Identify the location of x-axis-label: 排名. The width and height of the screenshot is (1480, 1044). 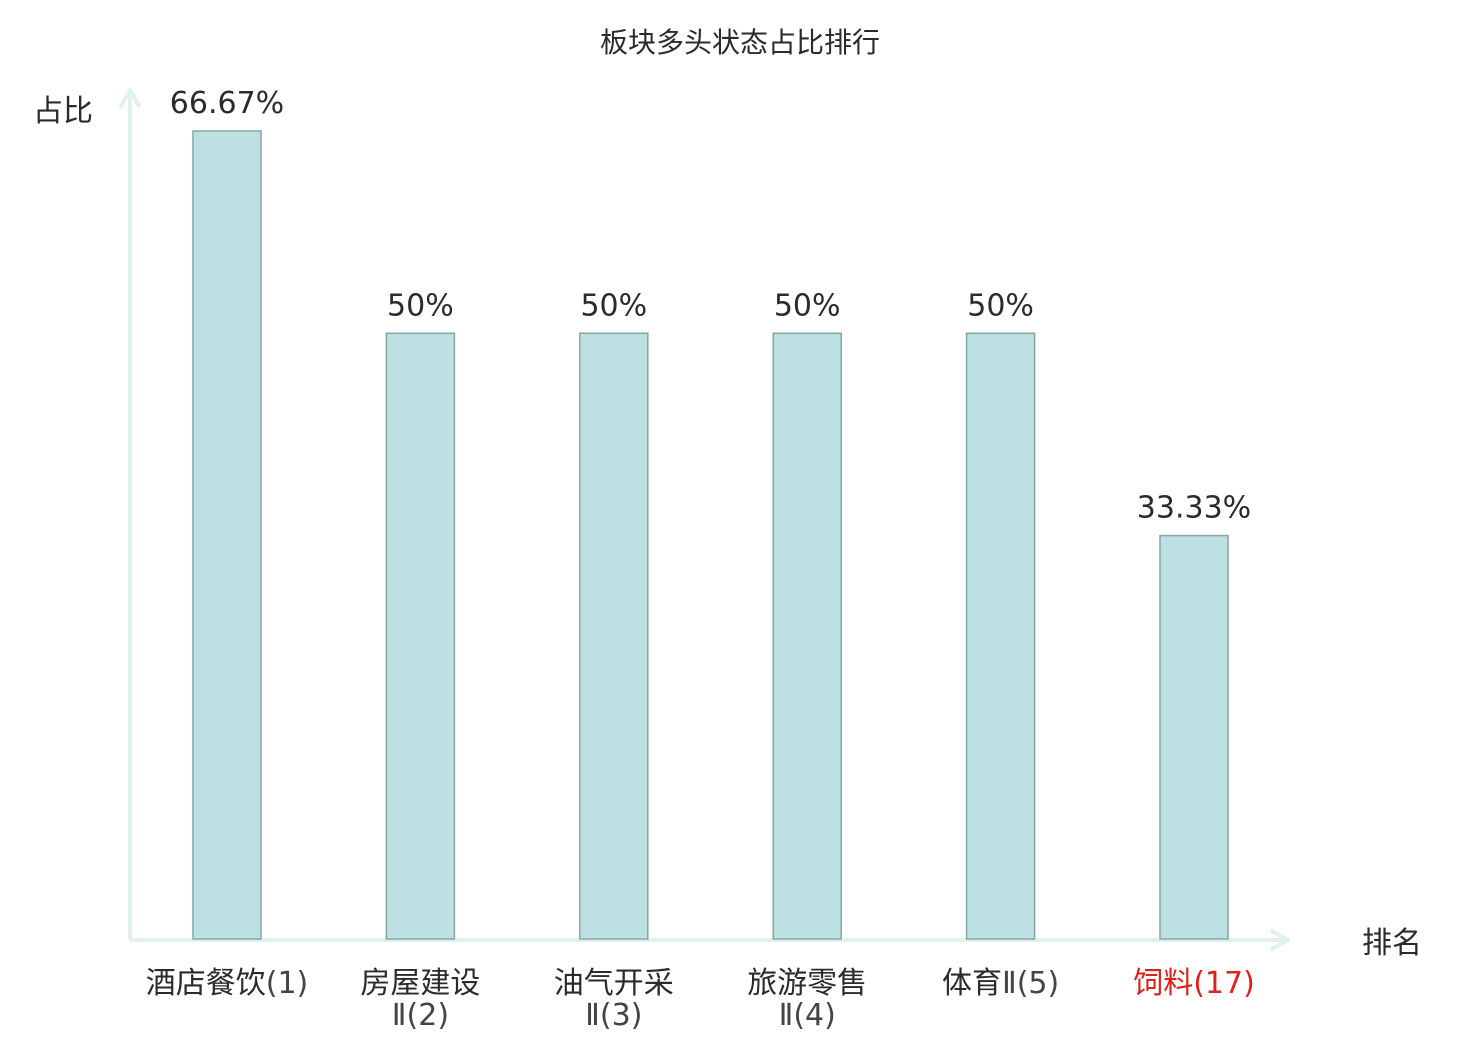
(1392, 943).